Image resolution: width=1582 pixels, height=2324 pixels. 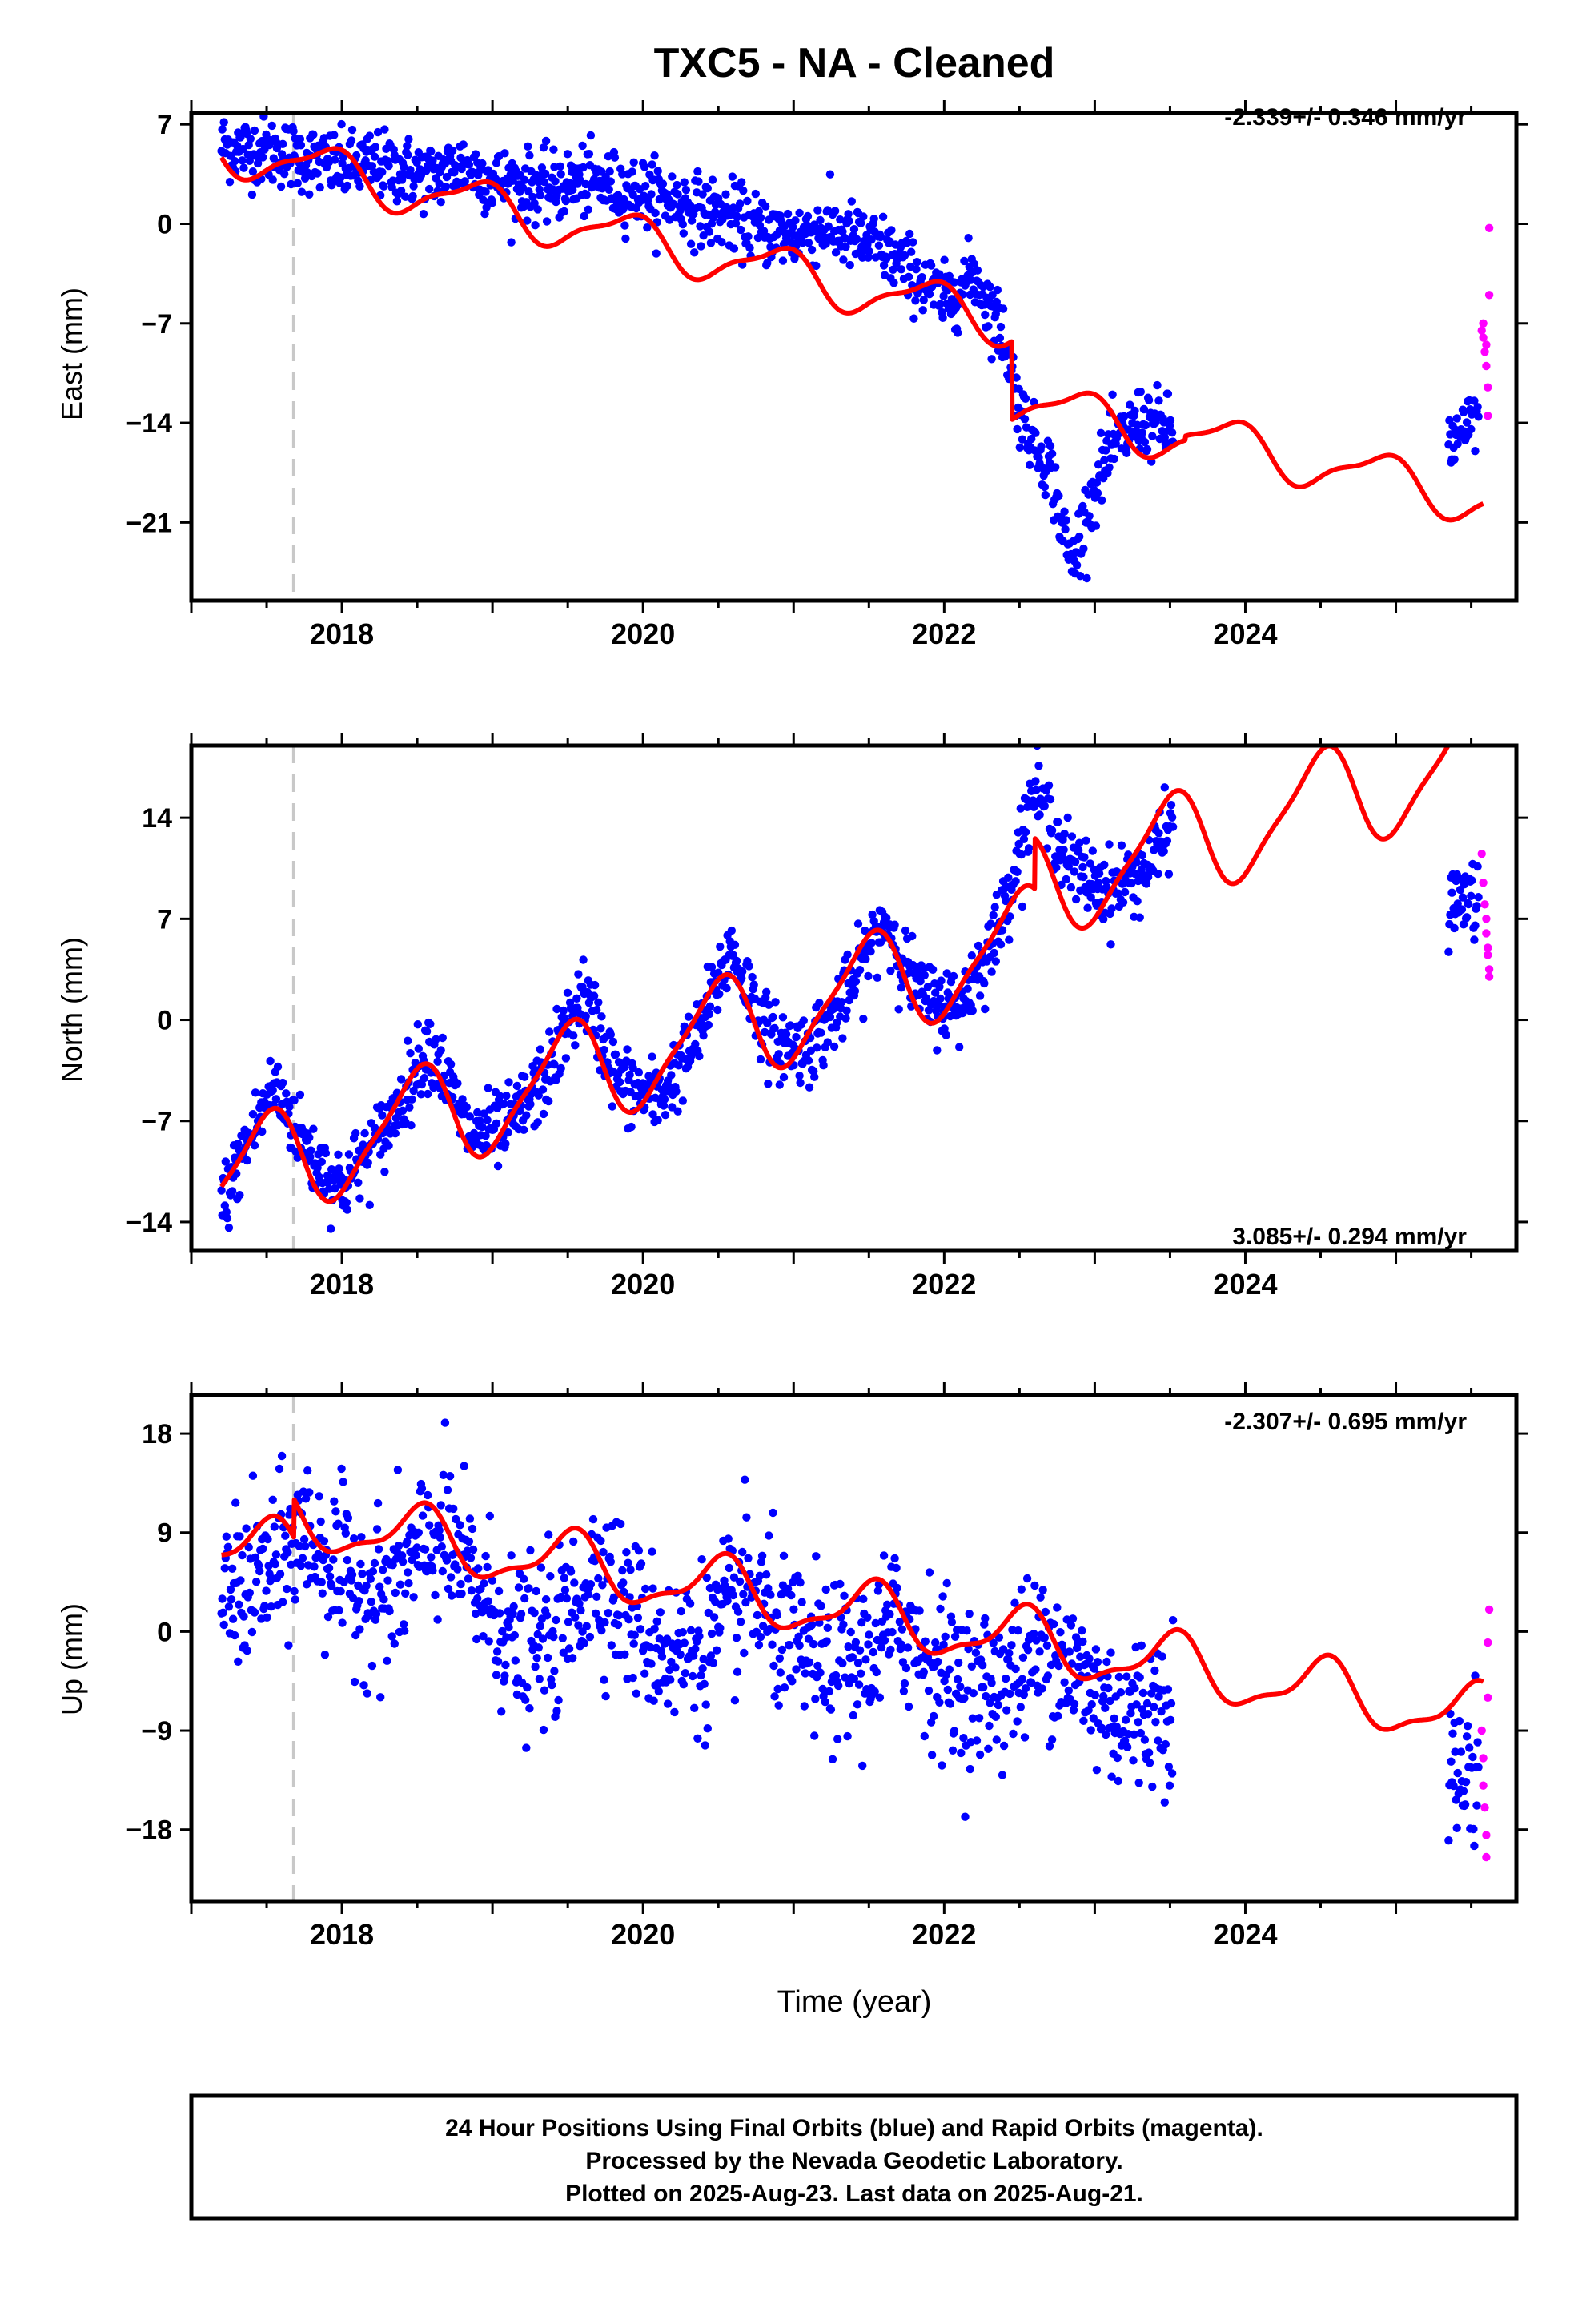 I want to click on north-rapid-point, so click(x=1484, y=883).